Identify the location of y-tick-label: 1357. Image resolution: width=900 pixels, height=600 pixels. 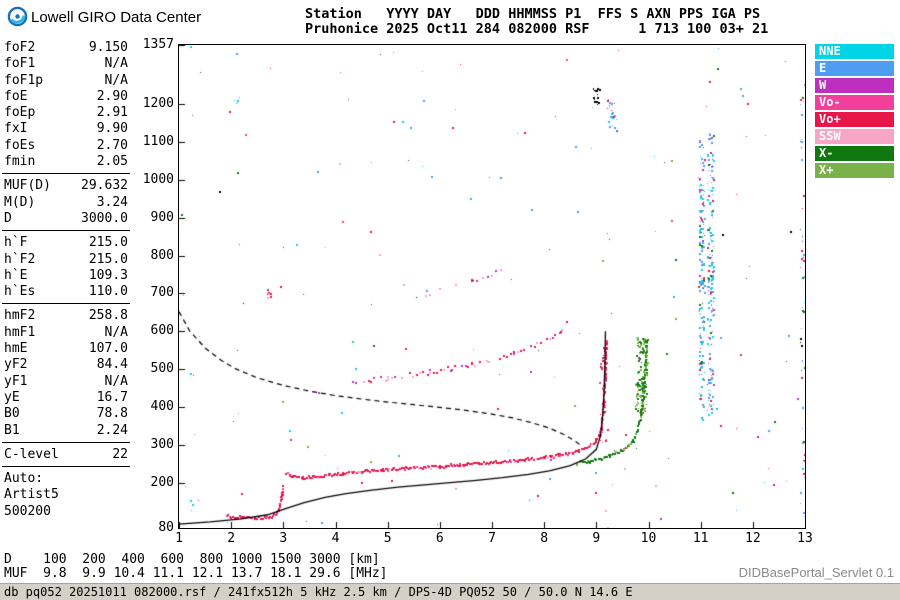
(158, 44).